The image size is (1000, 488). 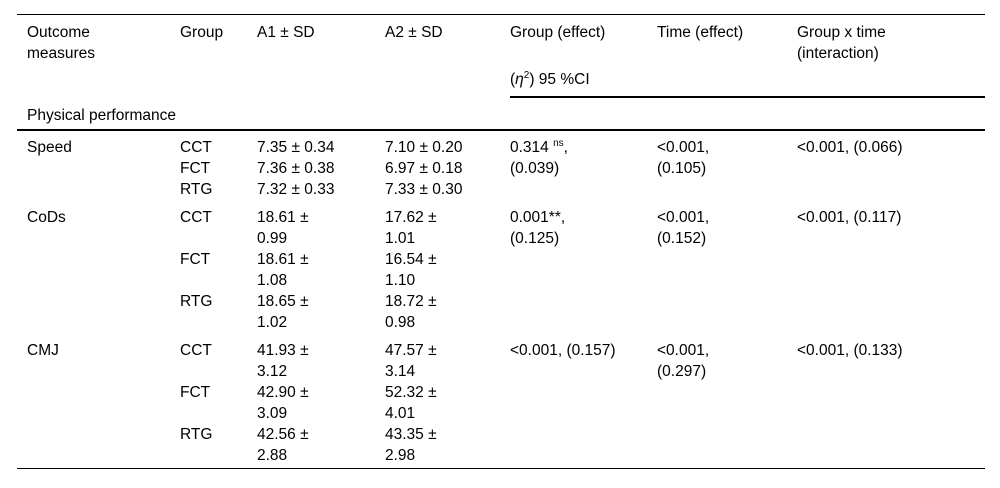 What do you see at coordinates (296, 168) in the screenshot?
I see `a1-cell: 7.36 ± 0.38` at bounding box center [296, 168].